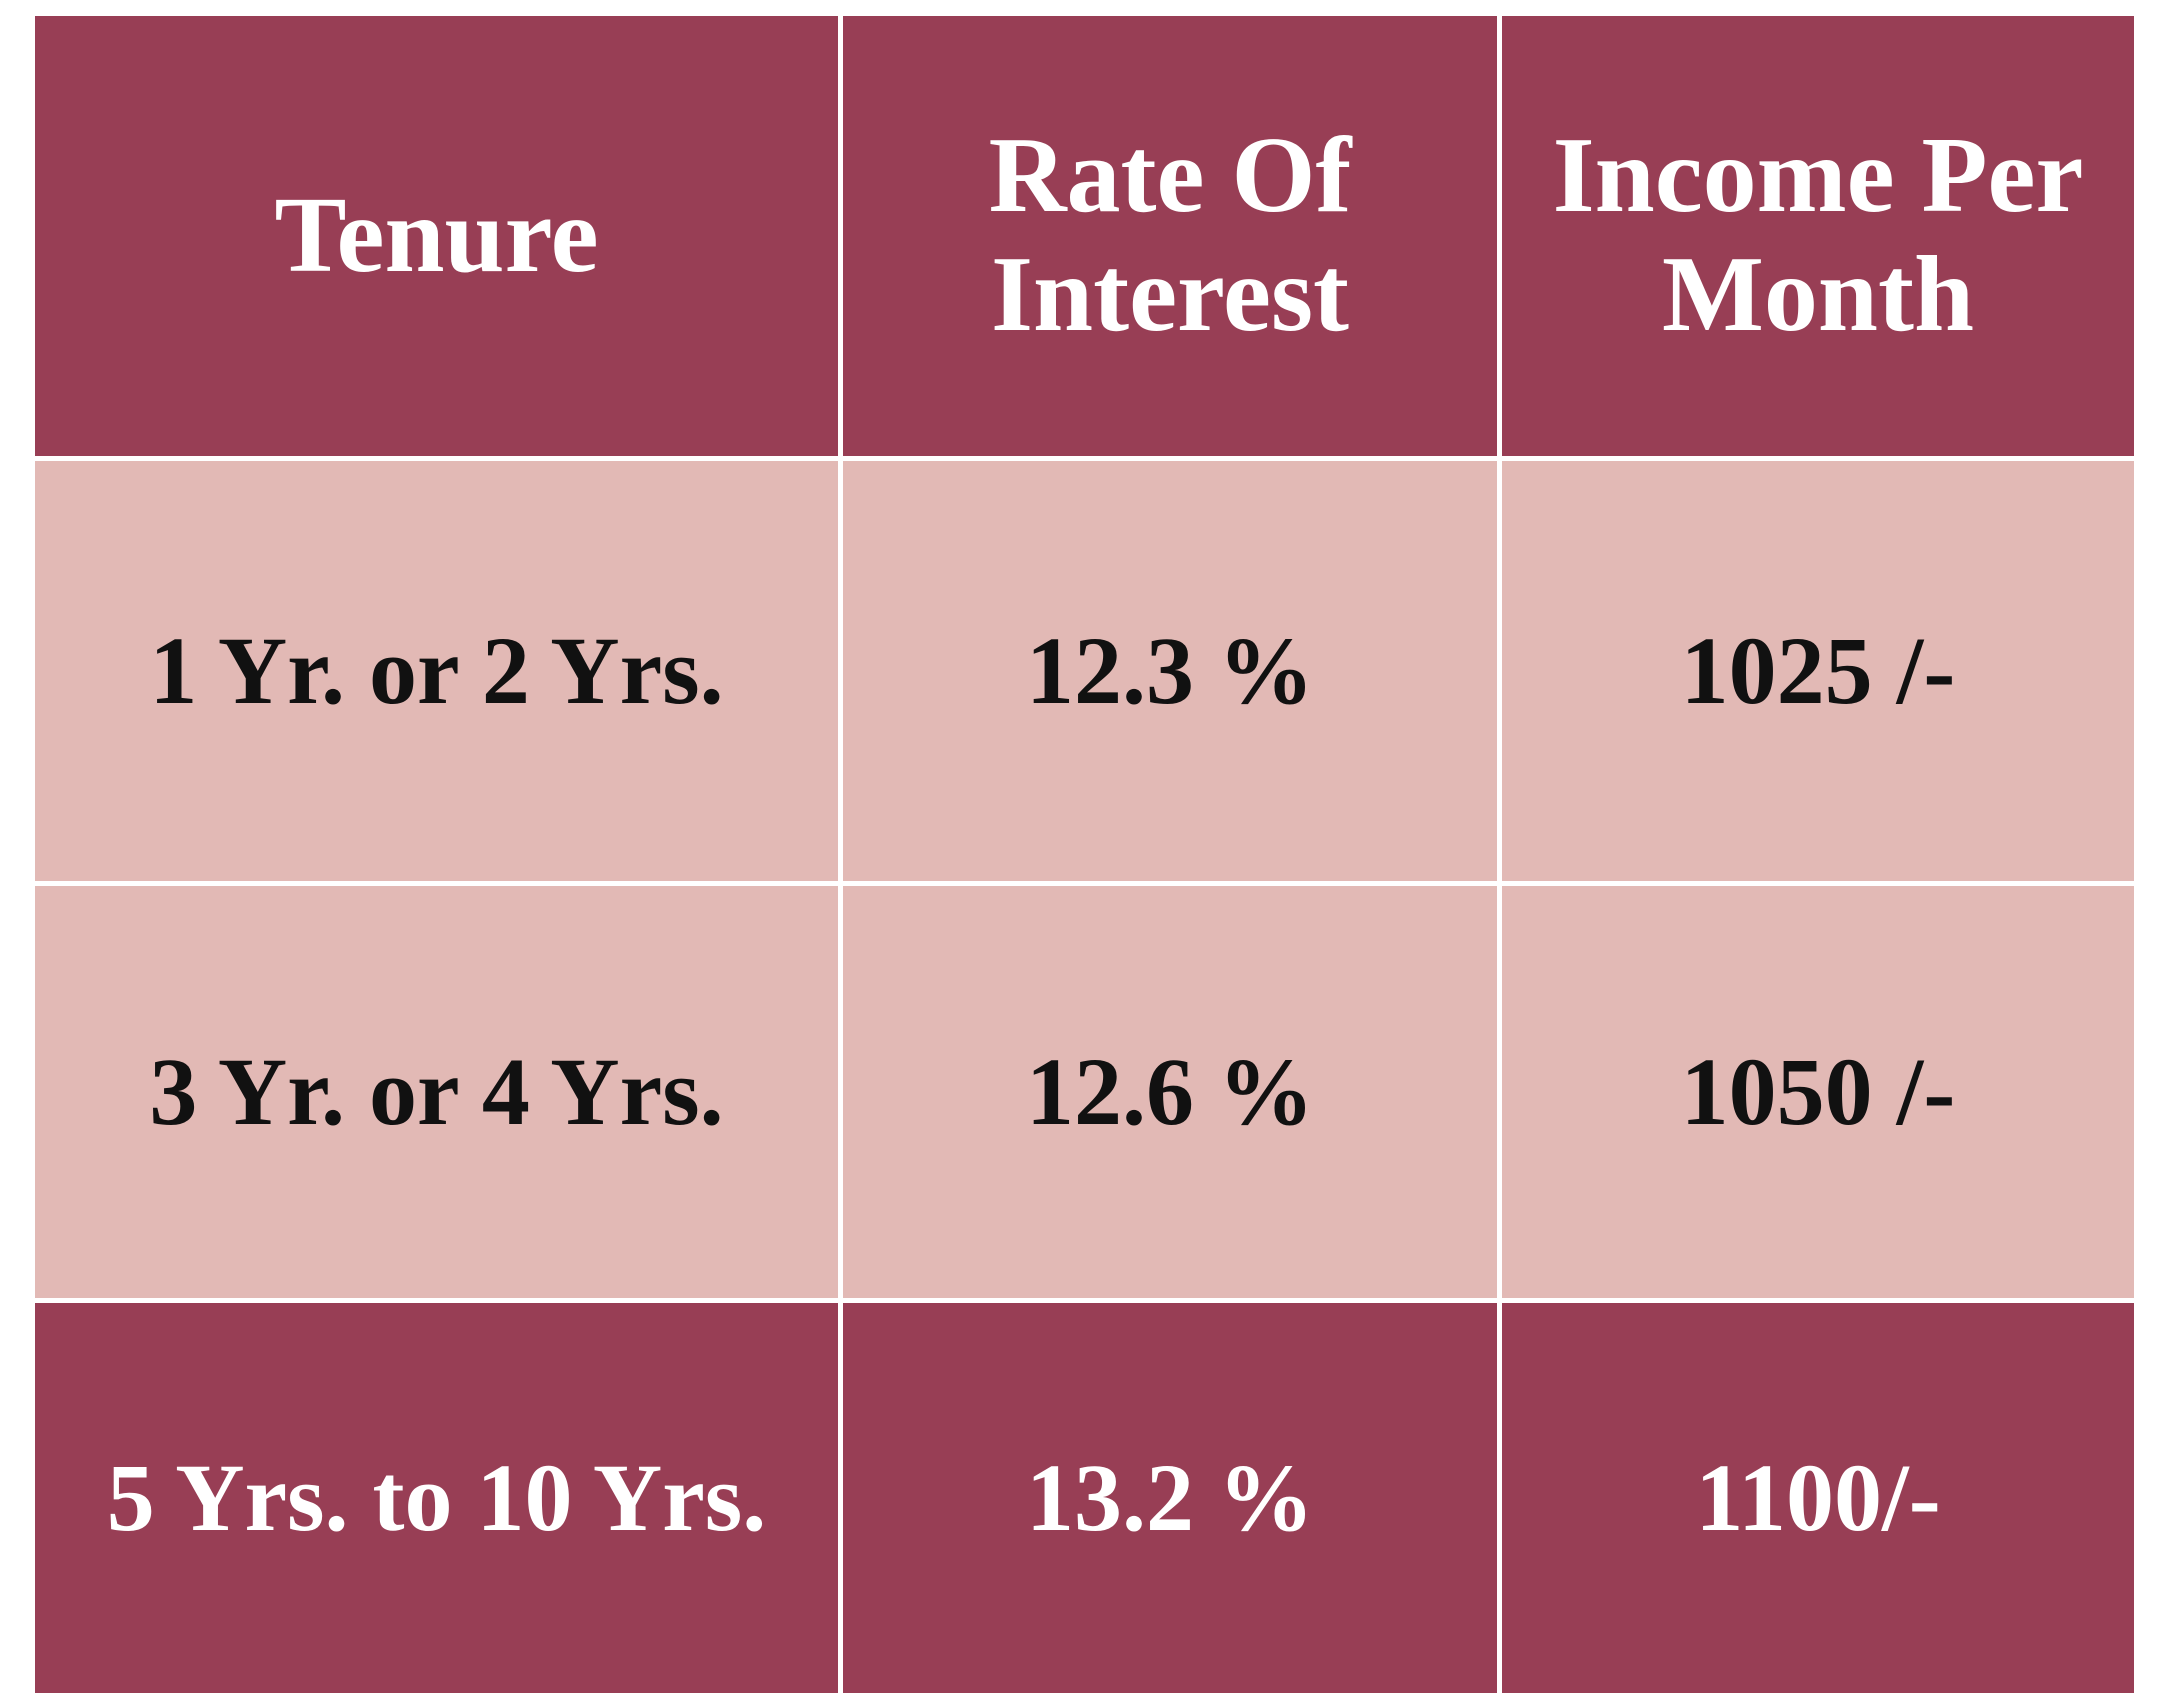 Image resolution: width=2160 pixels, height=1700 pixels. Describe the element at coordinates (1818, 236) in the screenshot. I see `header-cell: Income Per Month` at that location.